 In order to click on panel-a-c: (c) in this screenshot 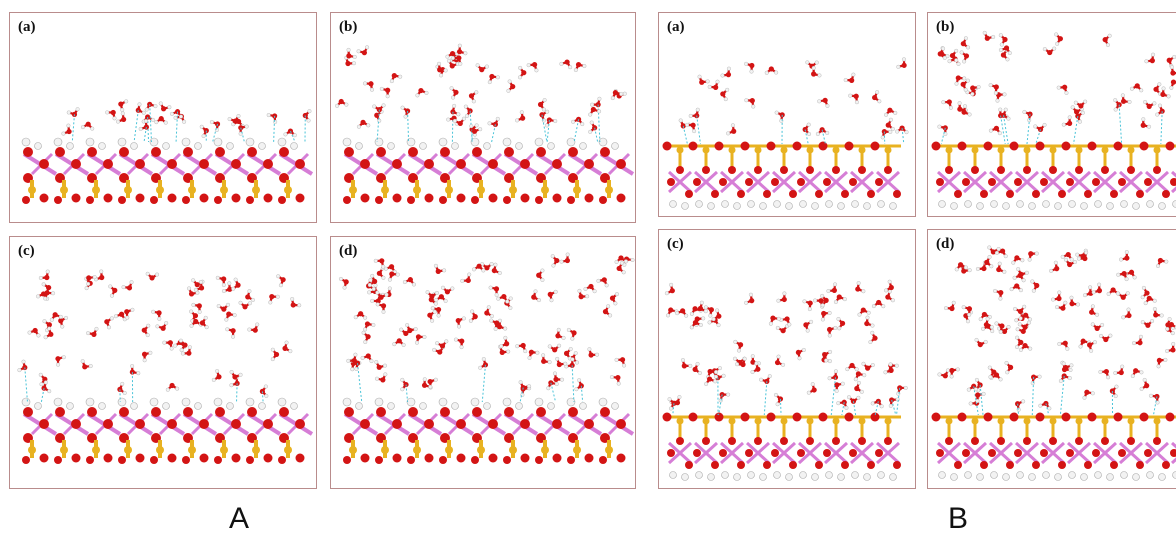, I will do `click(163, 362)`.